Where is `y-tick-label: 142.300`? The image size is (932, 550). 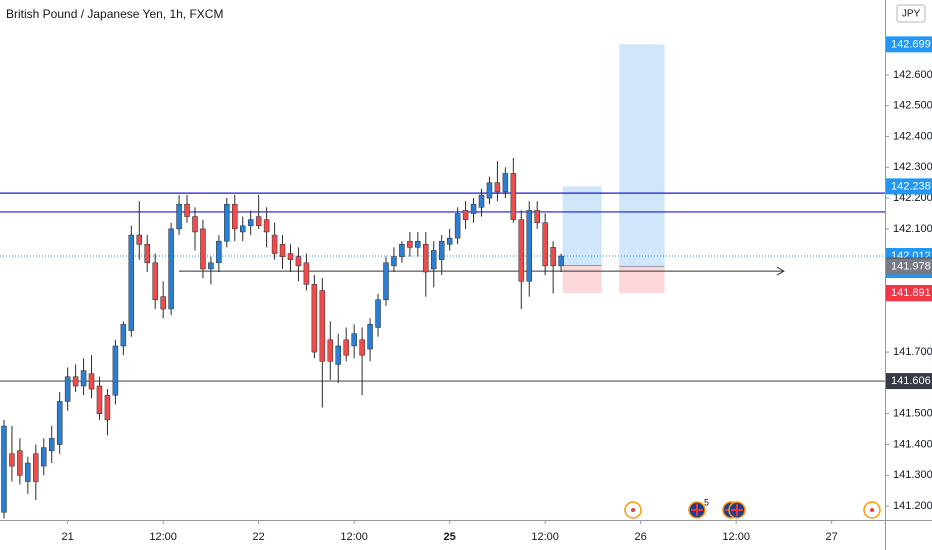 y-tick-label: 142.300 is located at coordinates (912, 167).